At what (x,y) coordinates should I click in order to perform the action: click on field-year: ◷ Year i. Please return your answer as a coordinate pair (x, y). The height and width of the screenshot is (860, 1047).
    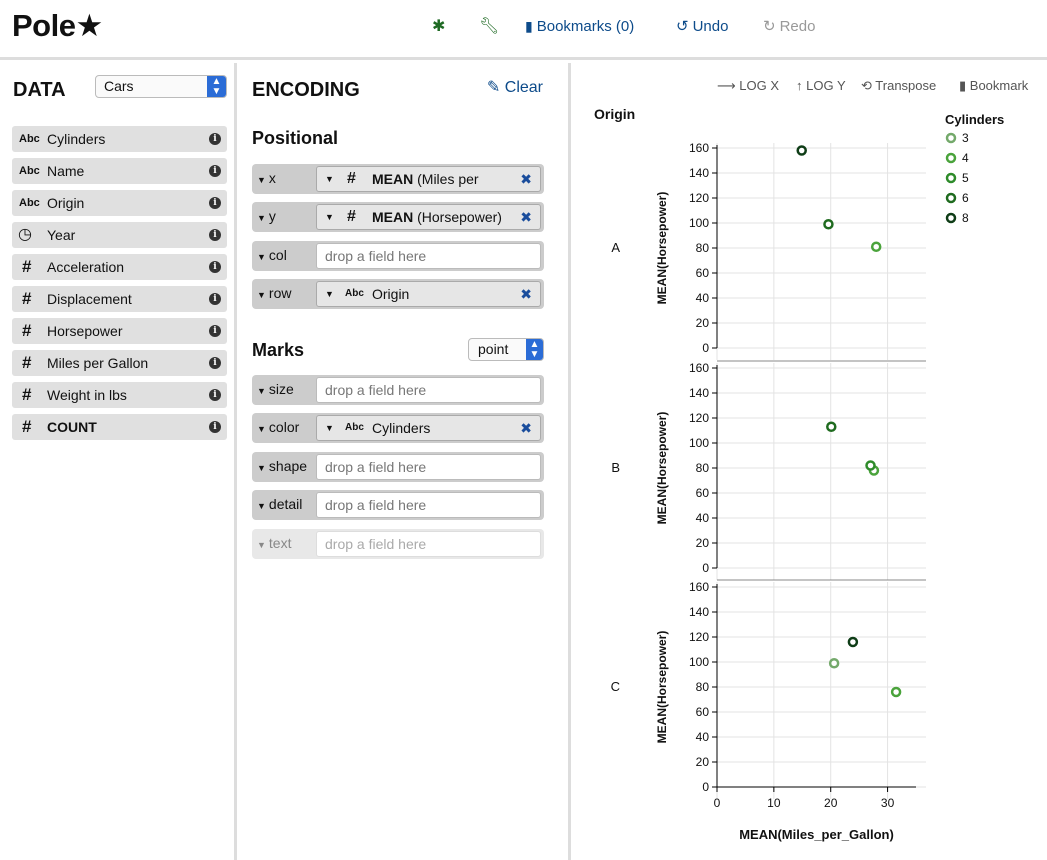
    Looking at the image, I should click on (119, 235).